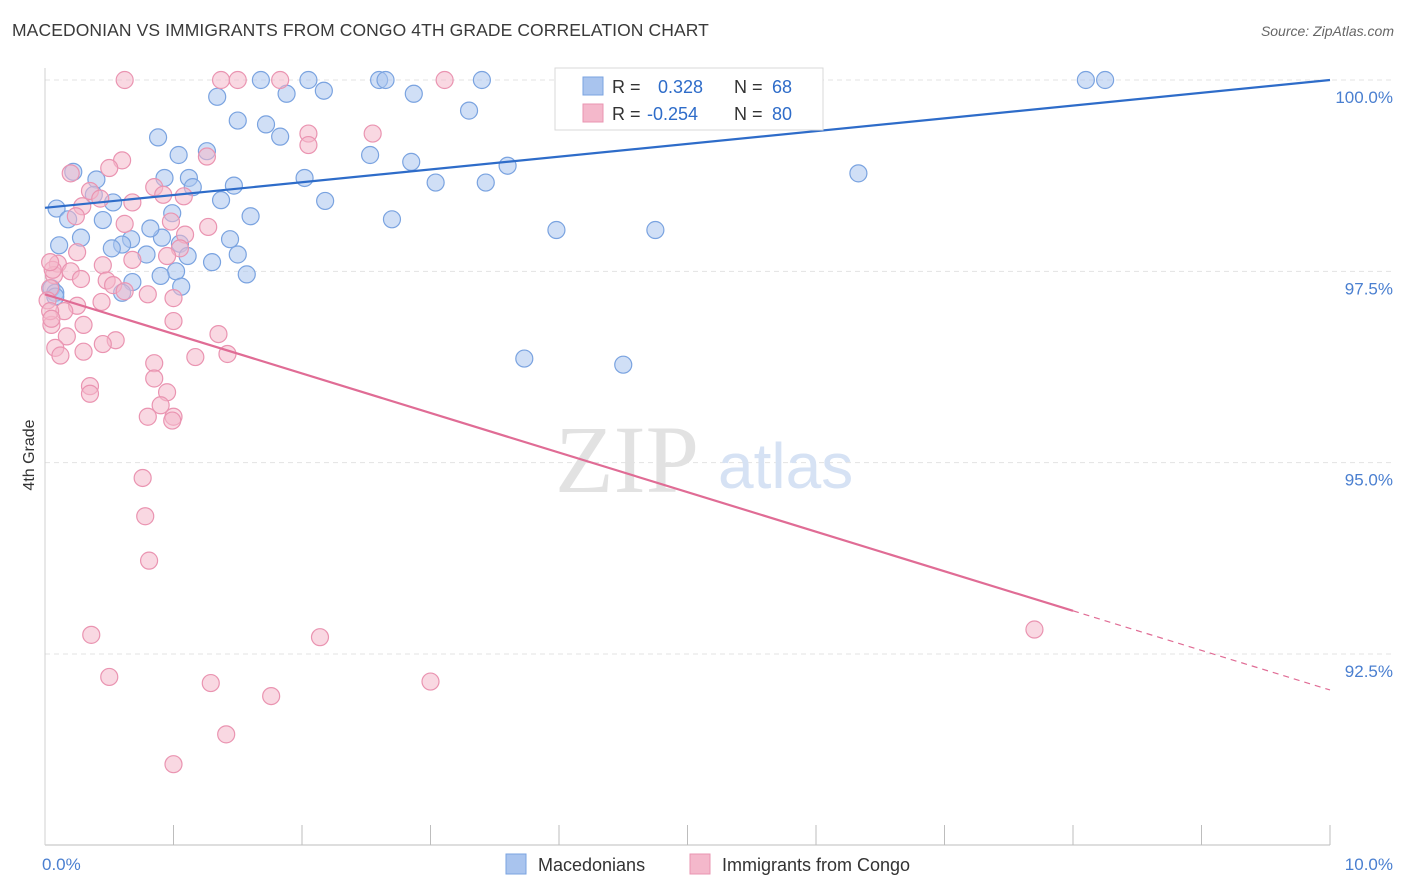 The image size is (1406, 892). Describe the element at coordinates (626, 87) in the screenshot. I see `legend-r-label-1: R =` at that location.